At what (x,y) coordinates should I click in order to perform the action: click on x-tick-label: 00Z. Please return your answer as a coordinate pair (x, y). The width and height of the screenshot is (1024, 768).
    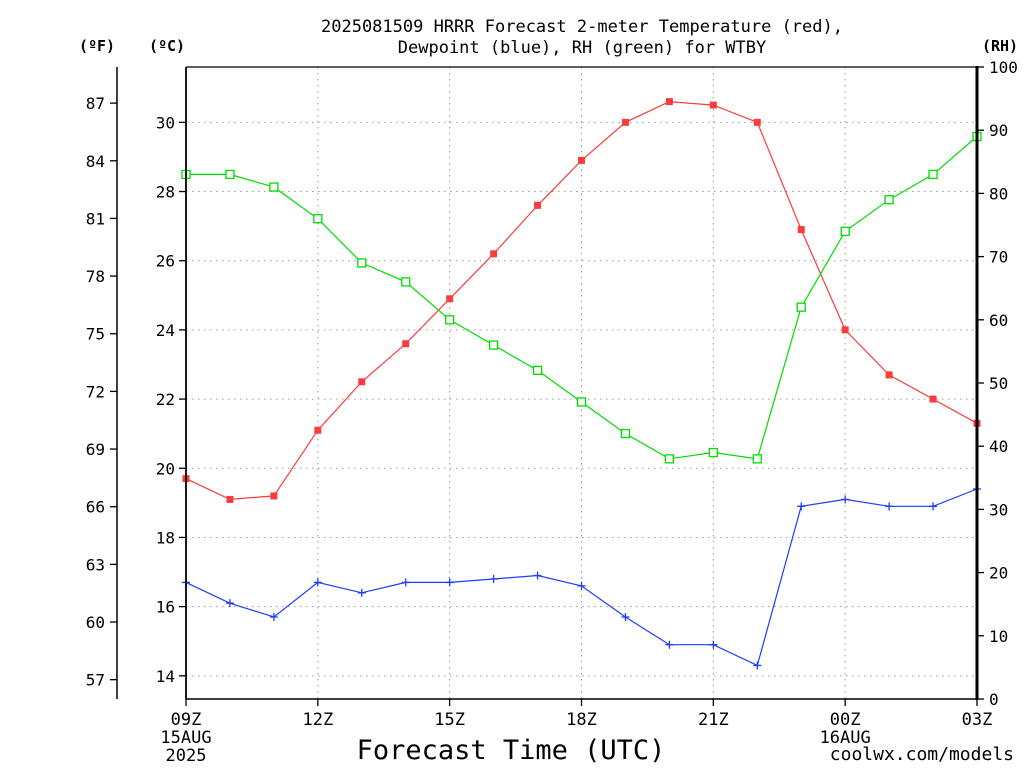
    Looking at the image, I should click on (845, 720).